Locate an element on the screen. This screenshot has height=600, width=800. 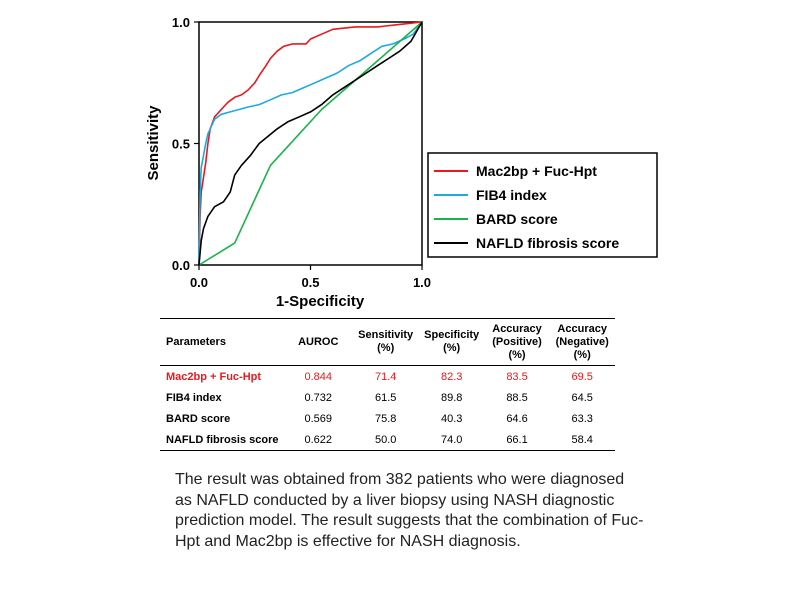
header-sensitivity: Sensitivity (%) is located at coordinates (386, 341).